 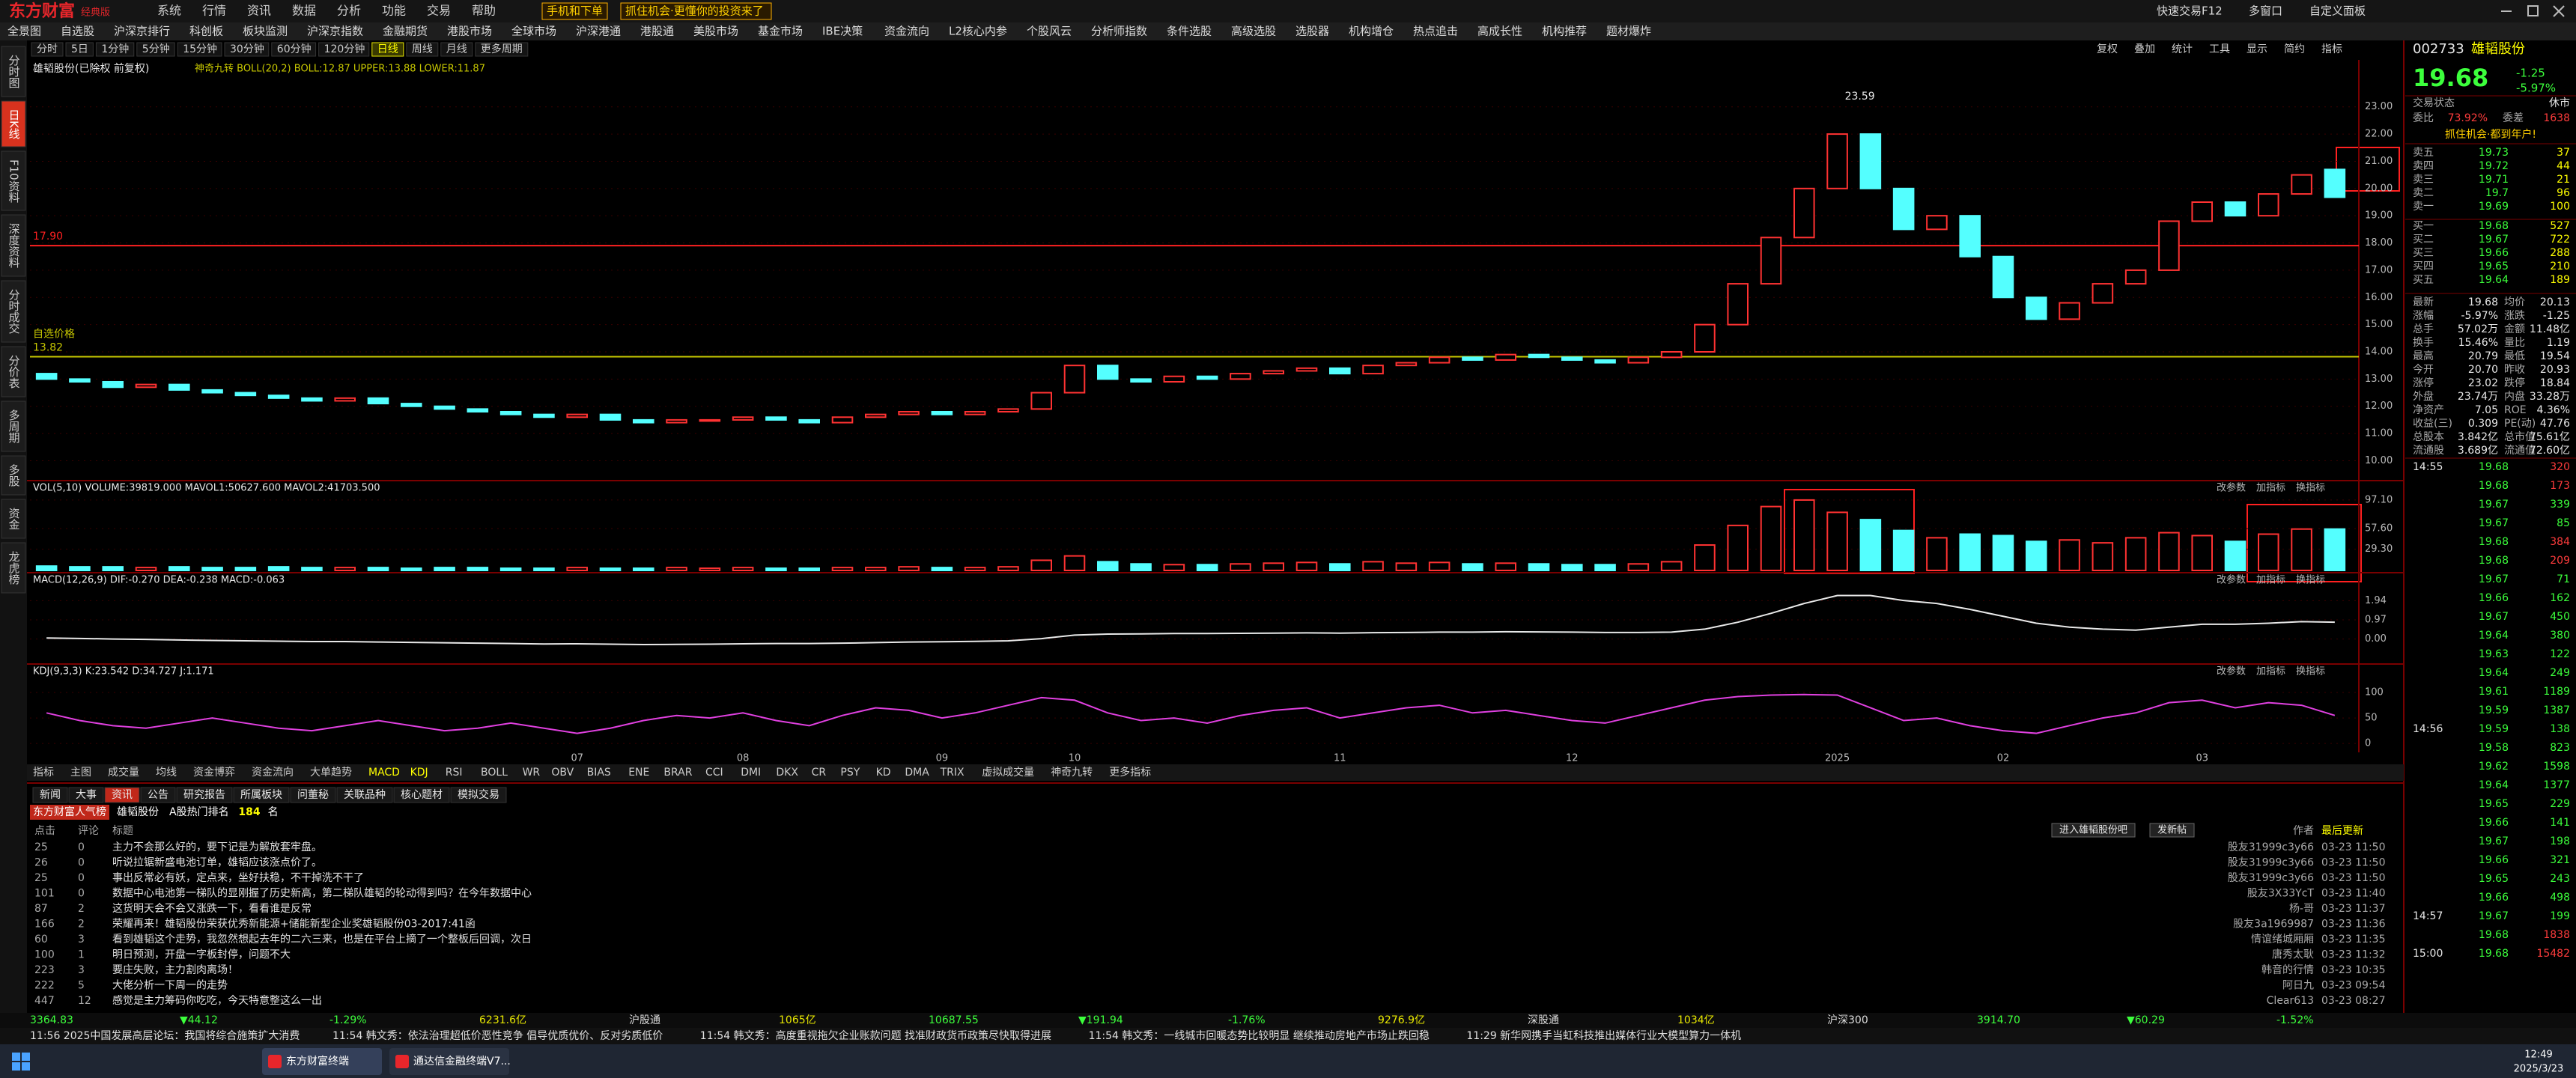 I want to click on menu-item: 帮助, so click(x=484, y=11).